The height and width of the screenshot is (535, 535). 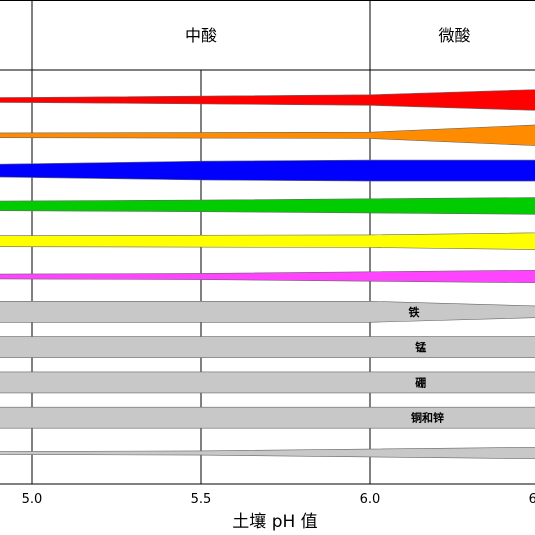 I want to click on x-tick-label: 5.5, so click(x=201, y=499).